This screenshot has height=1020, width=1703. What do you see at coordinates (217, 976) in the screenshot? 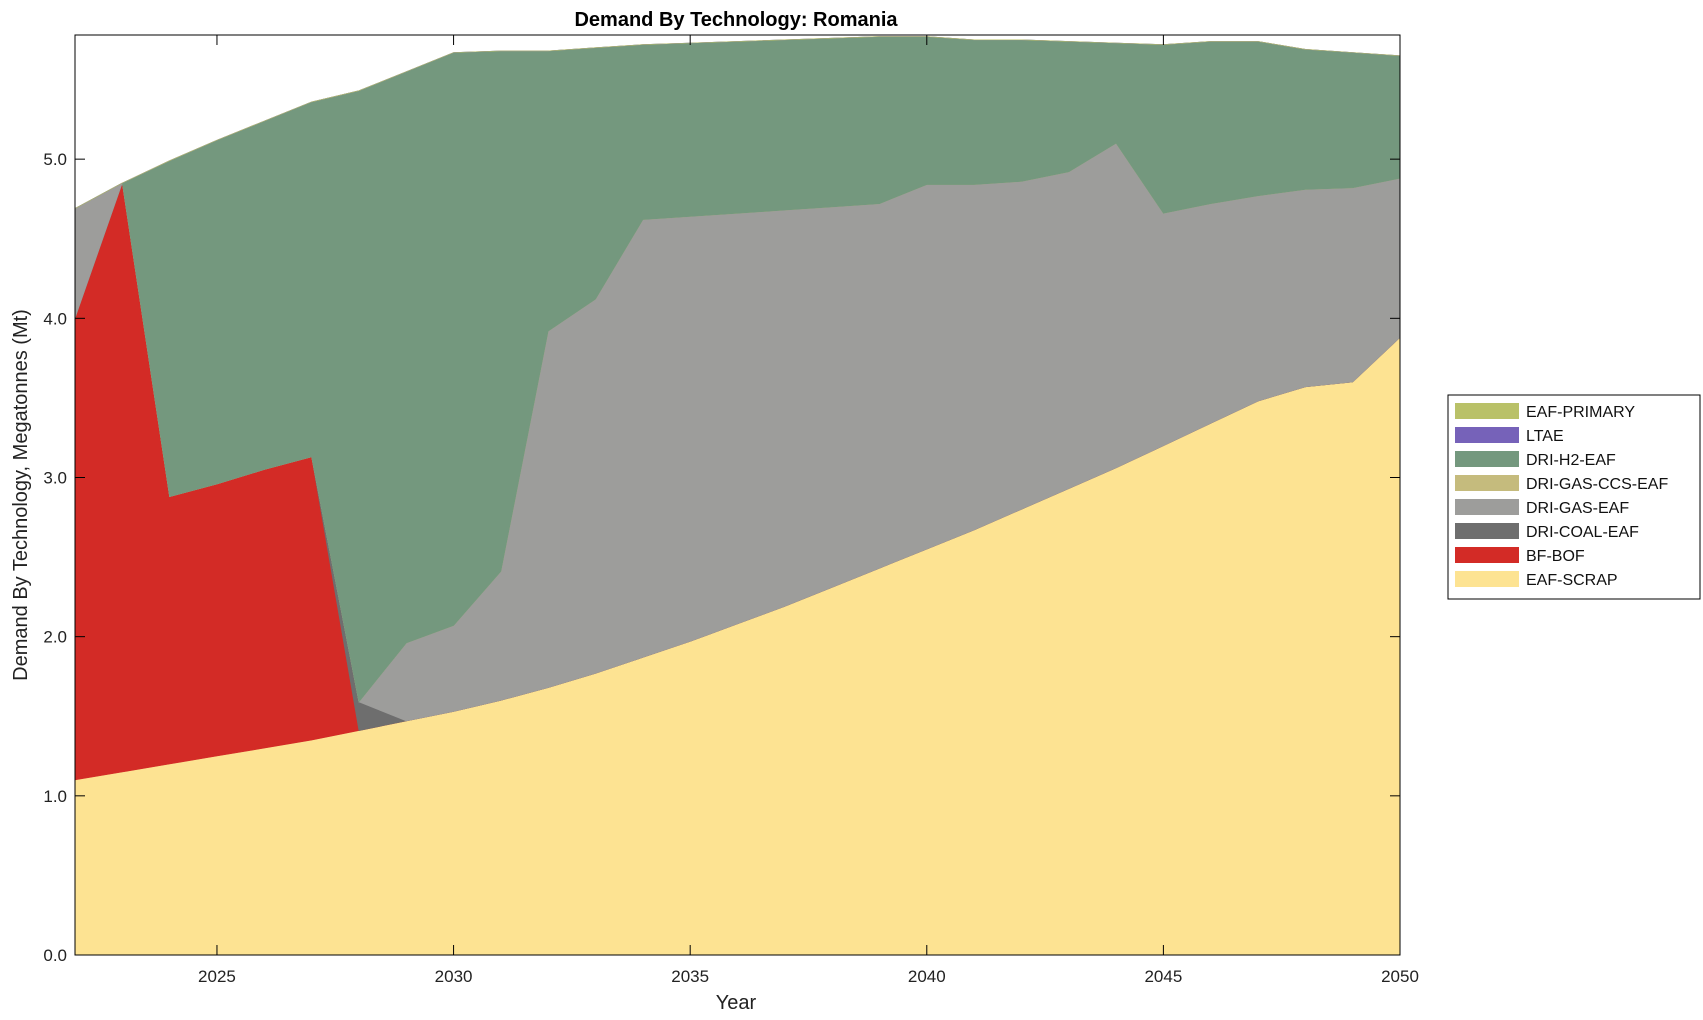
I see `x-tick-label: 2025` at bounding box center [217, 976].